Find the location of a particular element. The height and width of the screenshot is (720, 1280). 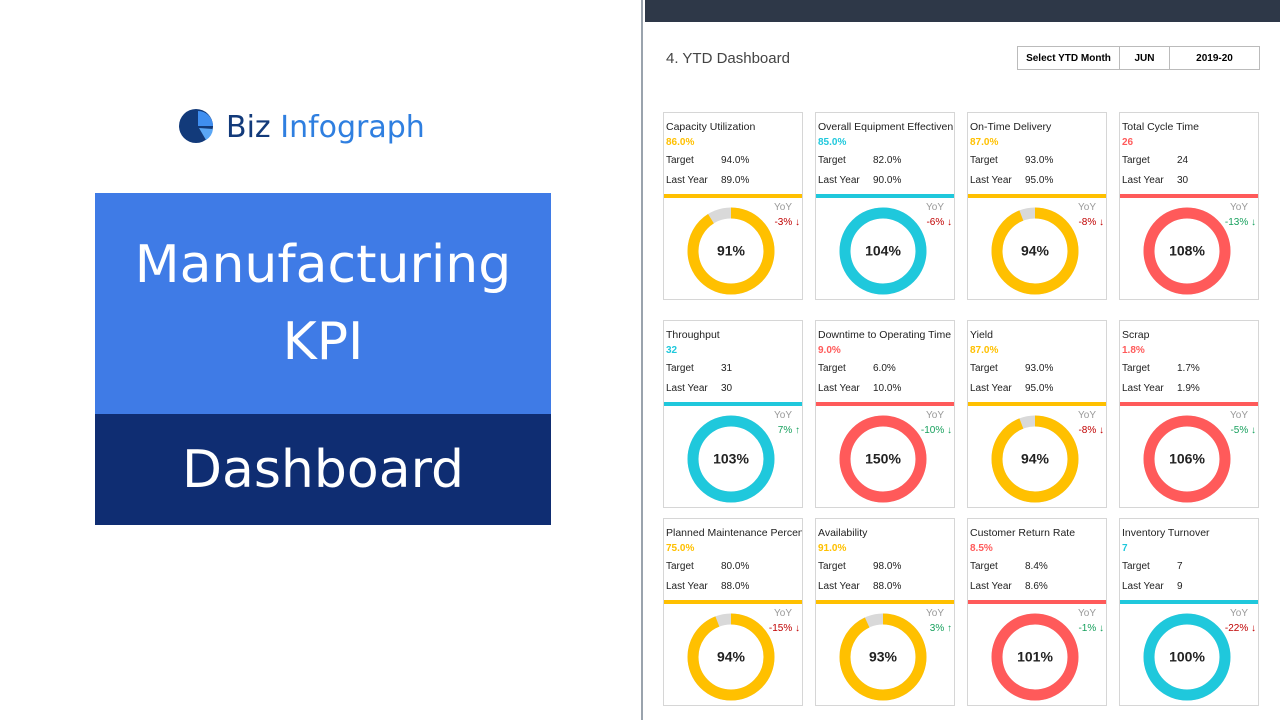

kpi-name: Overall Equipment Effectiven is located at coordinates (886, 127).